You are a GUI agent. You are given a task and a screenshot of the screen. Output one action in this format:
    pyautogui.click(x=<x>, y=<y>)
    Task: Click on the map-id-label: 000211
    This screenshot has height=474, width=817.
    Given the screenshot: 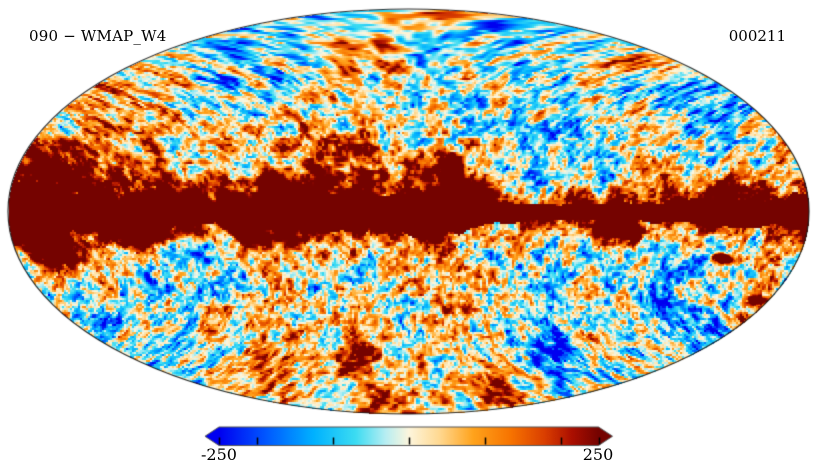 What is the action you would take?
    pyautogui.click(x=757, y=36)
    